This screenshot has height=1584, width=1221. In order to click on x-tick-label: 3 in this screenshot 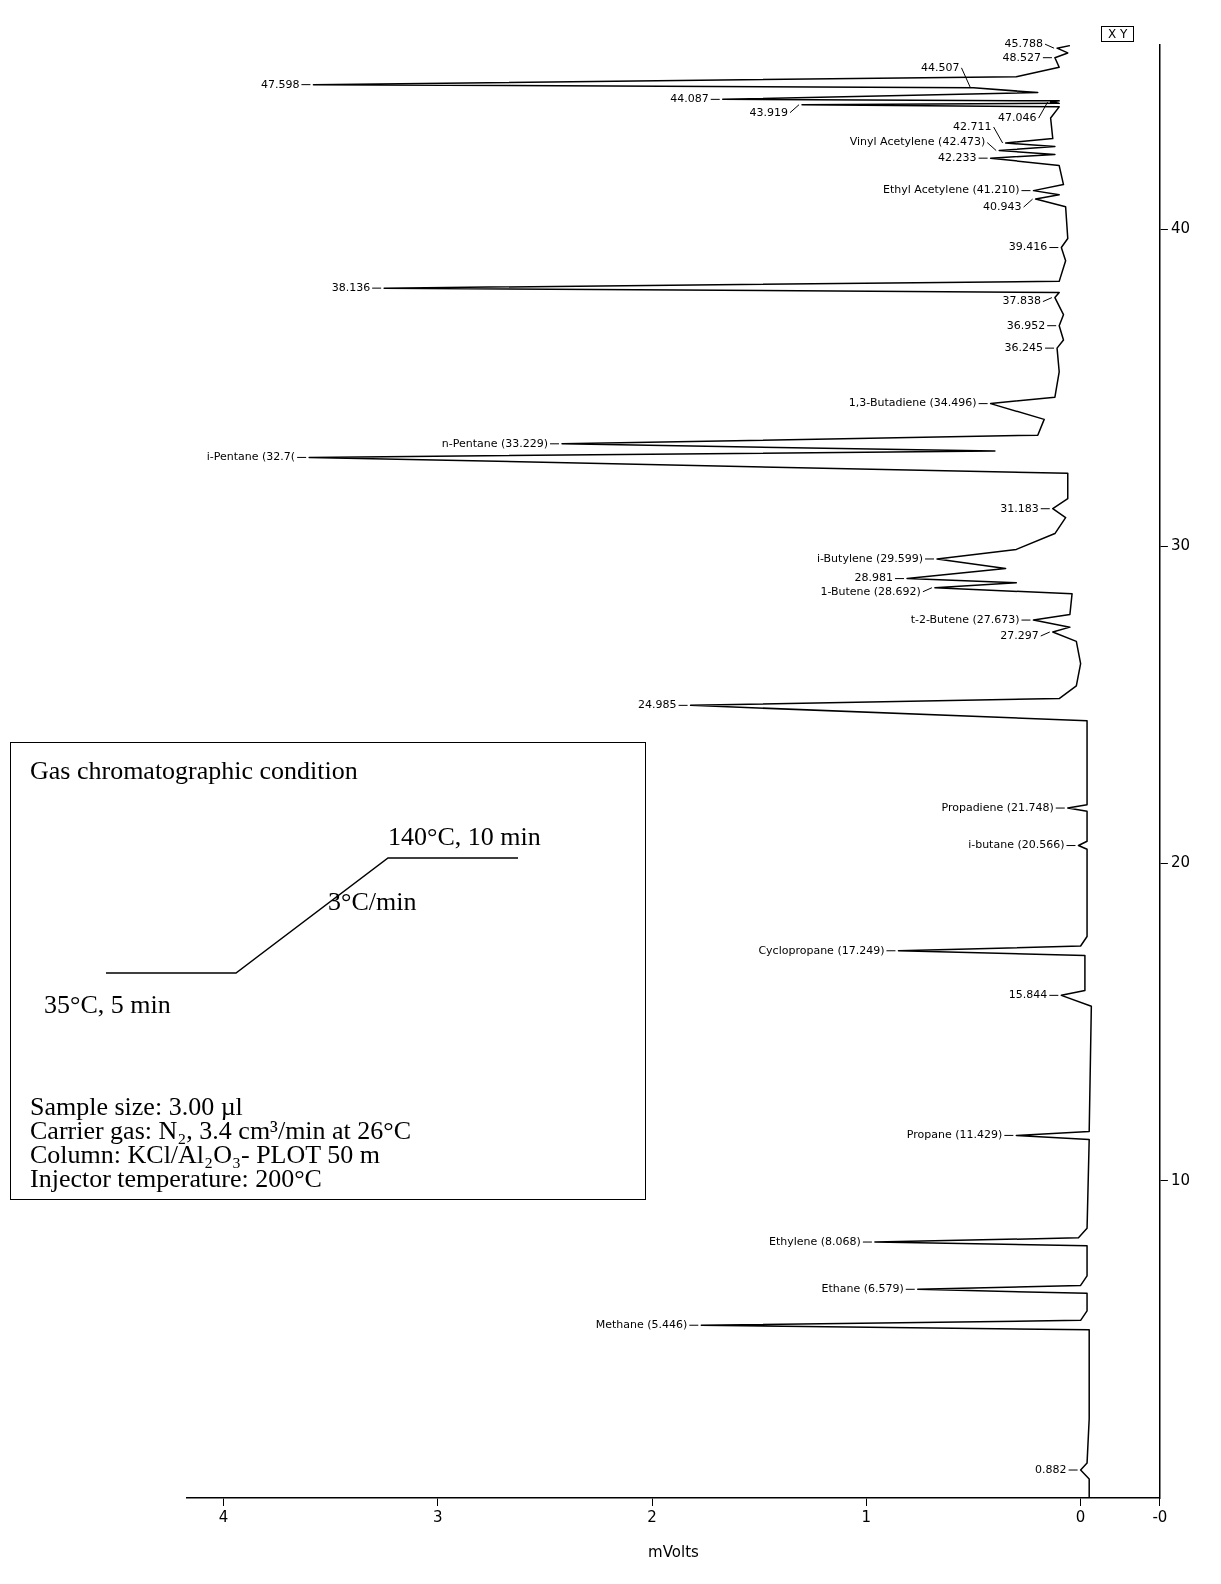, I will do `click(437, 1516)`.